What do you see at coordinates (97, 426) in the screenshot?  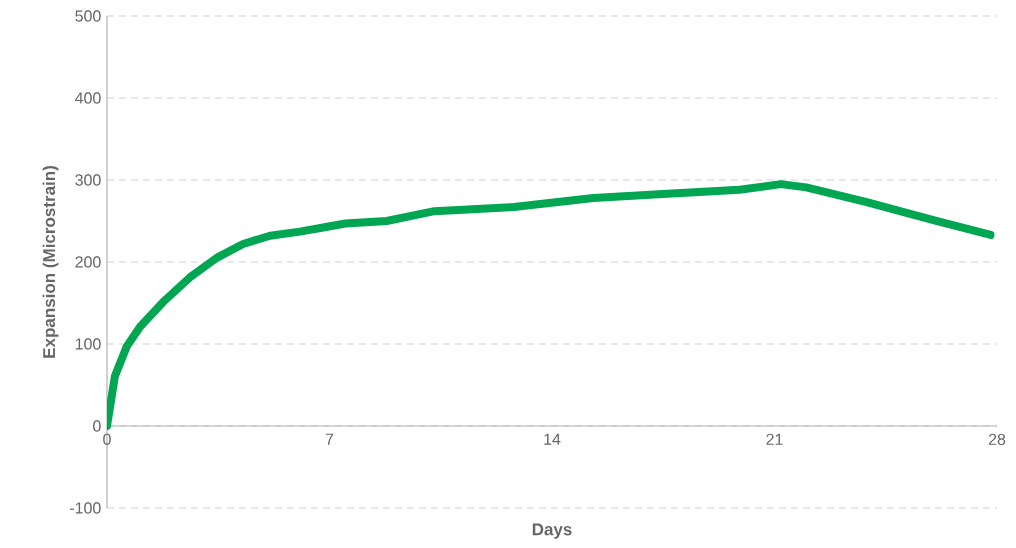 I see `y-tick-label: 0` at bounding box center [97, 426].